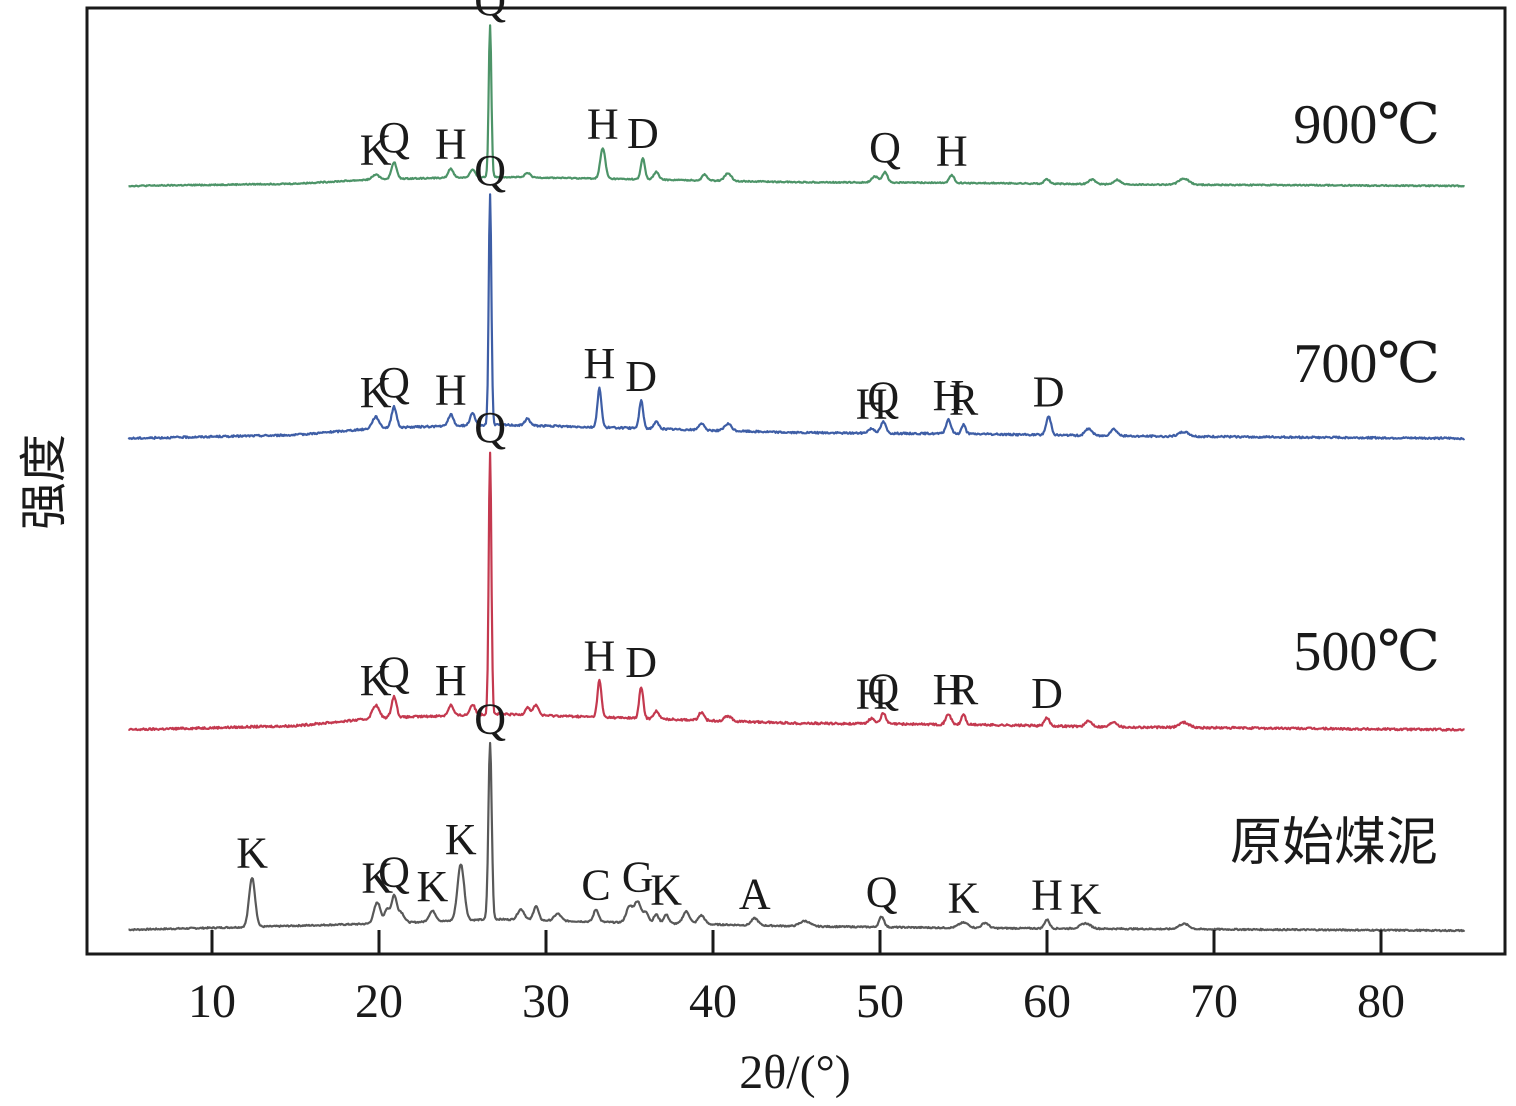  I want to click on x-axis-ticks, so click(796, 942).